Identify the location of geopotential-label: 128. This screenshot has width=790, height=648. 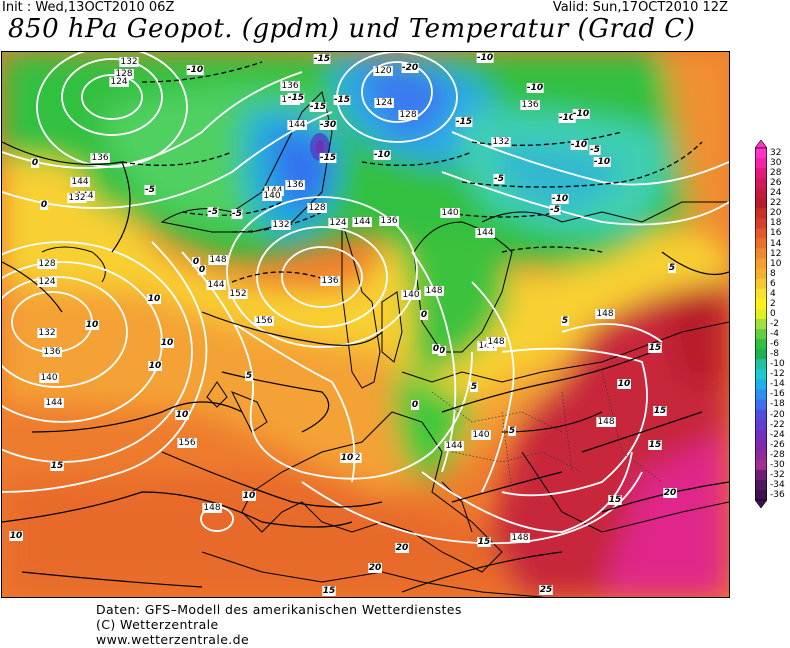
(407, 115).